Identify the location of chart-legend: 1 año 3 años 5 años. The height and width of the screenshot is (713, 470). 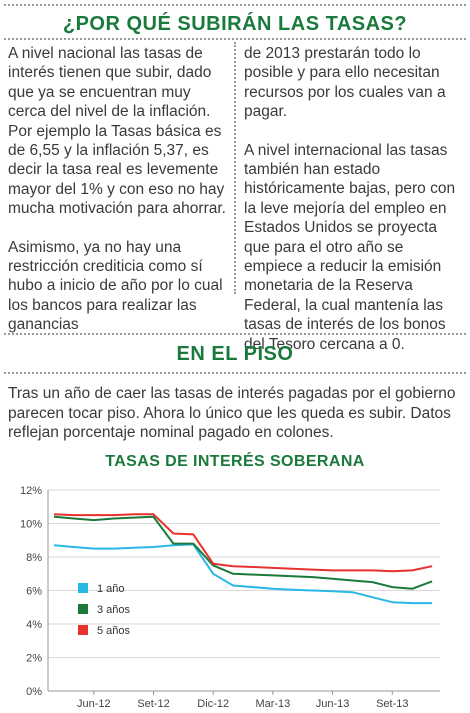
(104, 610).